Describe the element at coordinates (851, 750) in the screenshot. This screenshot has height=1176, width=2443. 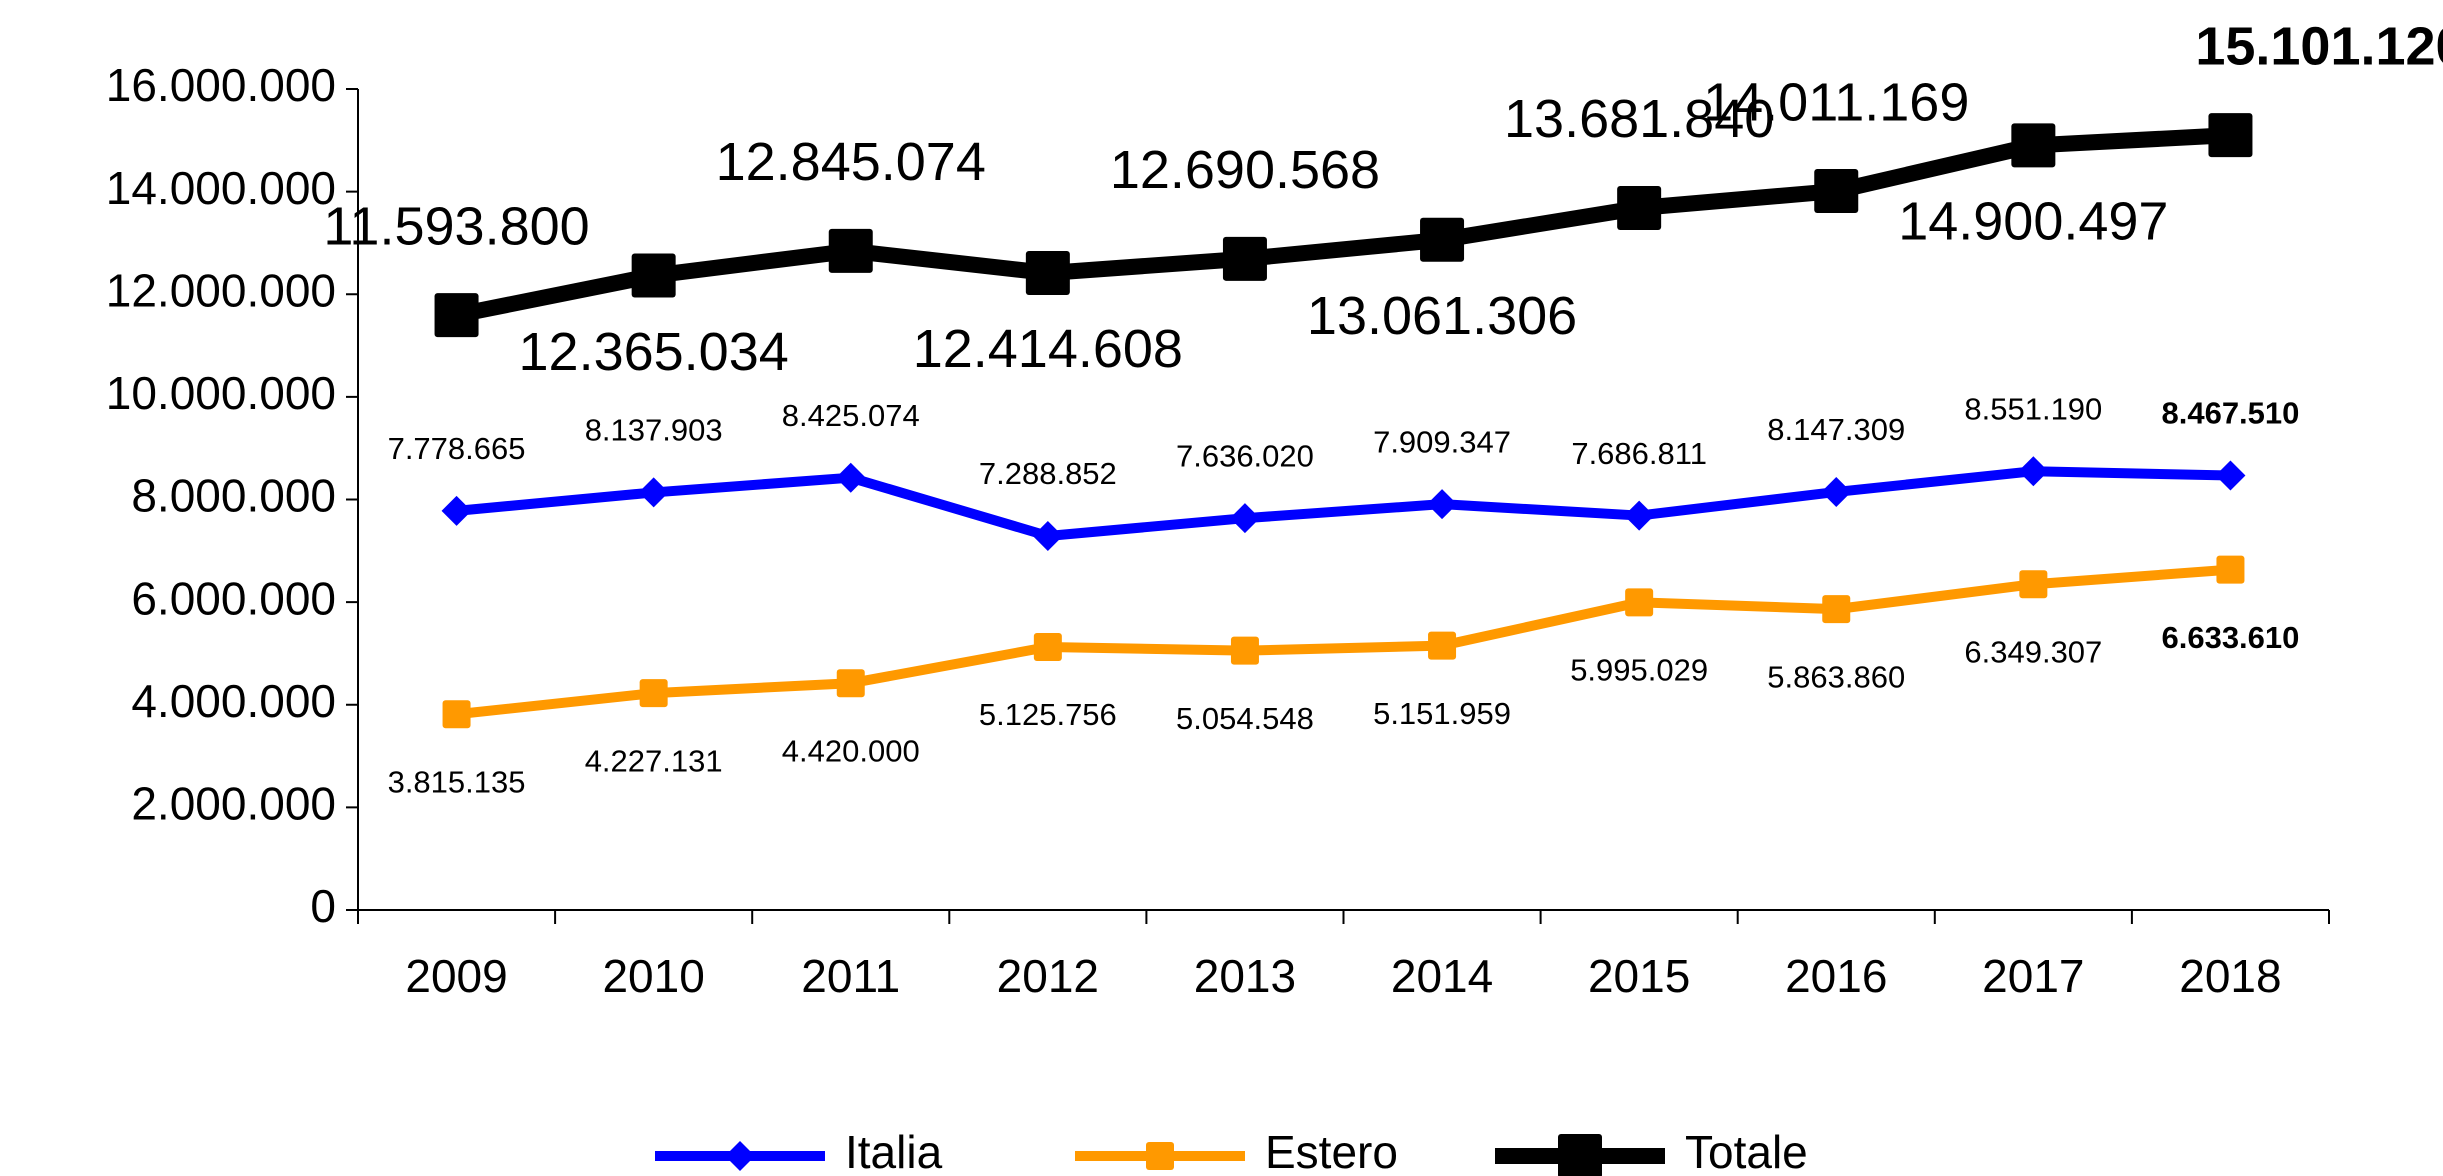
I see `data-label: 4.420.000` at that location.